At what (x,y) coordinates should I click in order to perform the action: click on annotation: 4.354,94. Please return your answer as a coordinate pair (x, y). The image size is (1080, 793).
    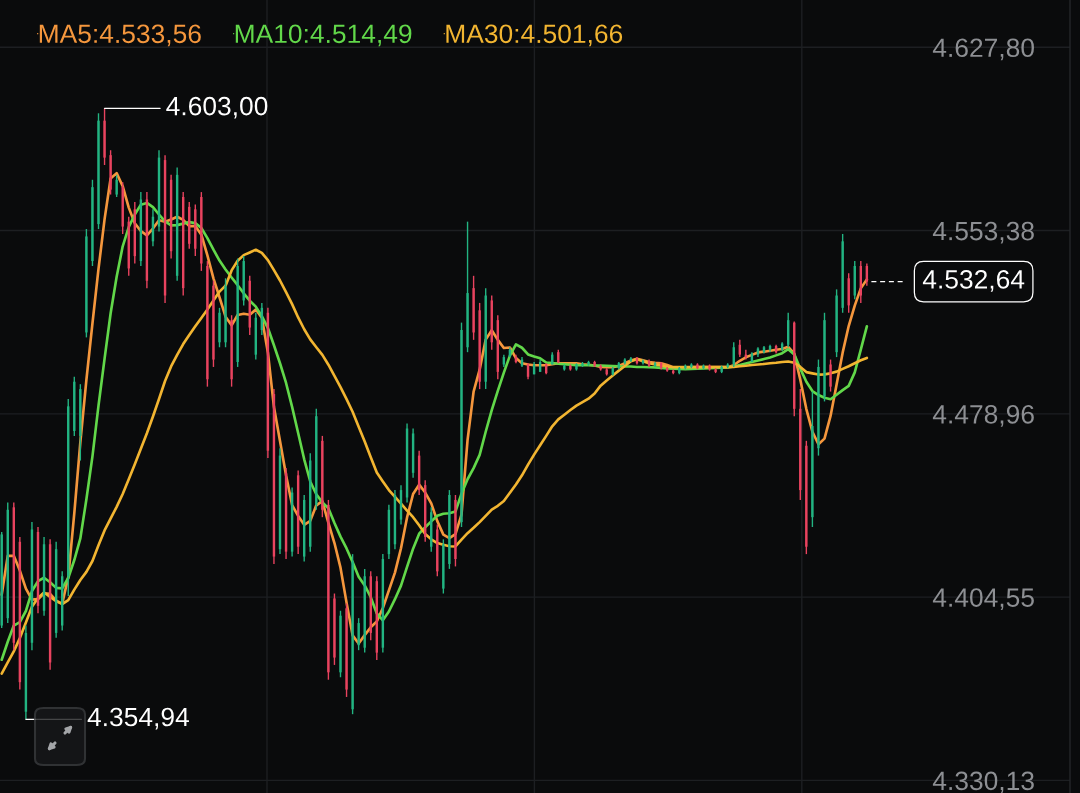
    Looking at the image, I should click on (138, 718).